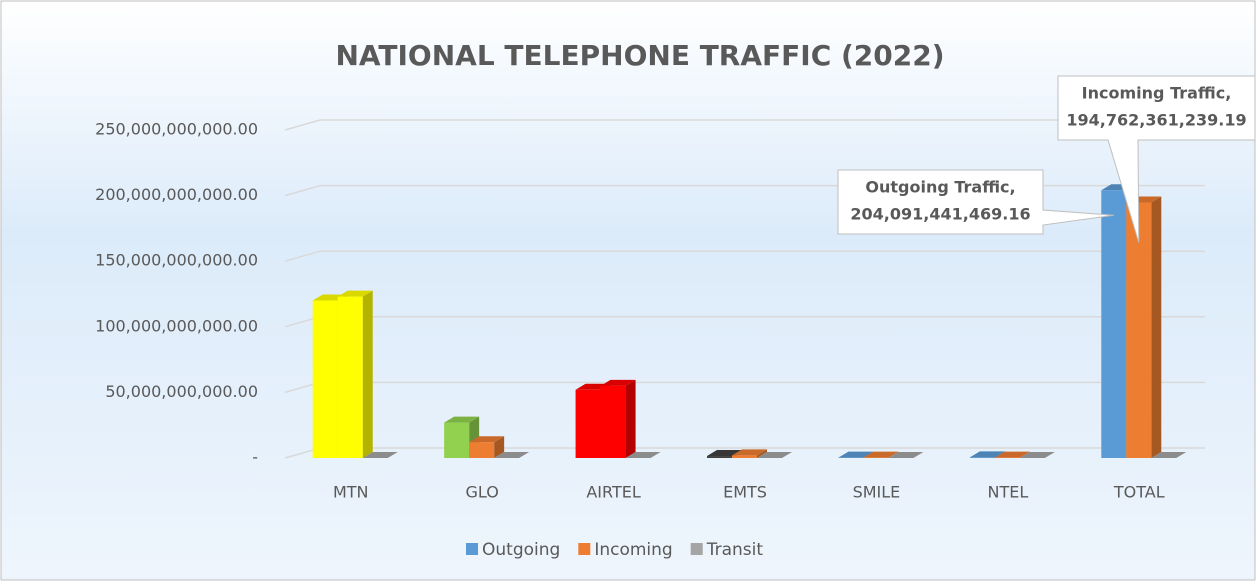 The width and height of the screenshot is (1256, 581). What do you see at coordinates (639, 55) in the screenshot?
I see `chart-title: NATIONAL TELEPHONE TRAFFIC (2022)` at bounding box center [639, 55].